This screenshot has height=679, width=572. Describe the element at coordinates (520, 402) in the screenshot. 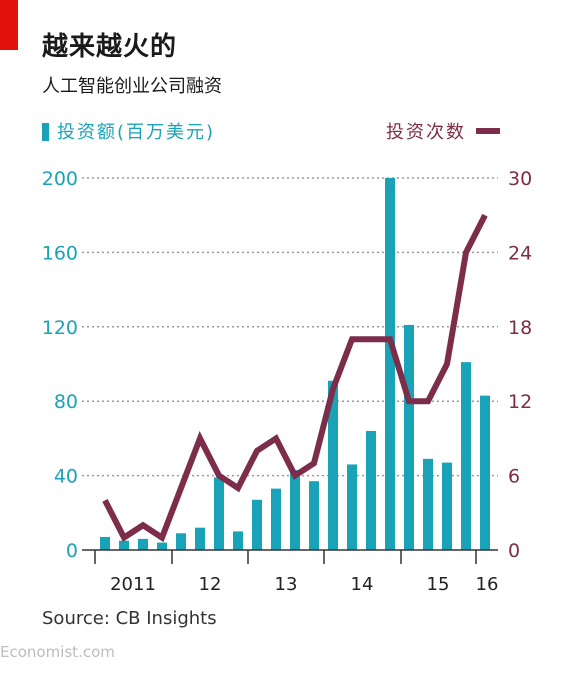

I see `y-right-tick-label: 12` at that location.